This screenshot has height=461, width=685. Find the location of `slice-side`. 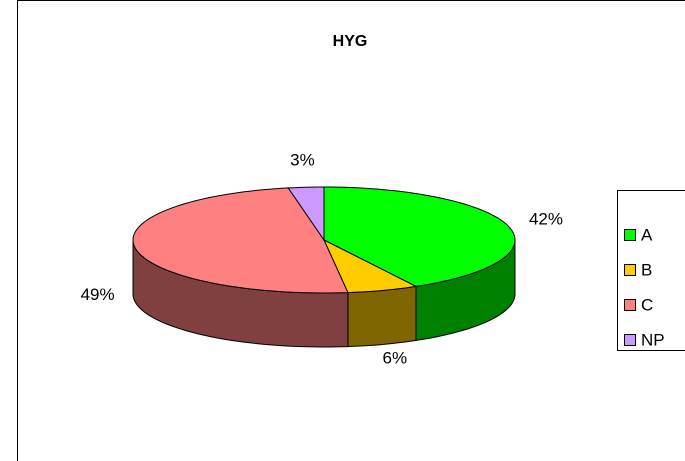

slice-side is located at coordinates (382, 316).